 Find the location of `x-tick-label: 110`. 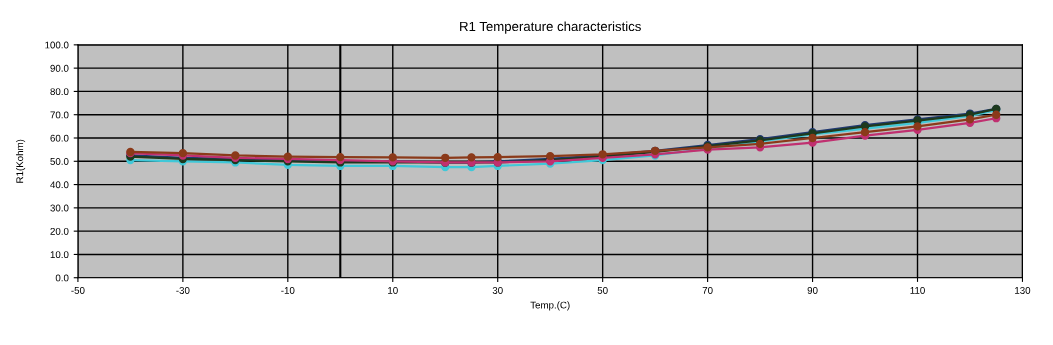

x-tick-label: 110 is located at coordinates (917, 290).